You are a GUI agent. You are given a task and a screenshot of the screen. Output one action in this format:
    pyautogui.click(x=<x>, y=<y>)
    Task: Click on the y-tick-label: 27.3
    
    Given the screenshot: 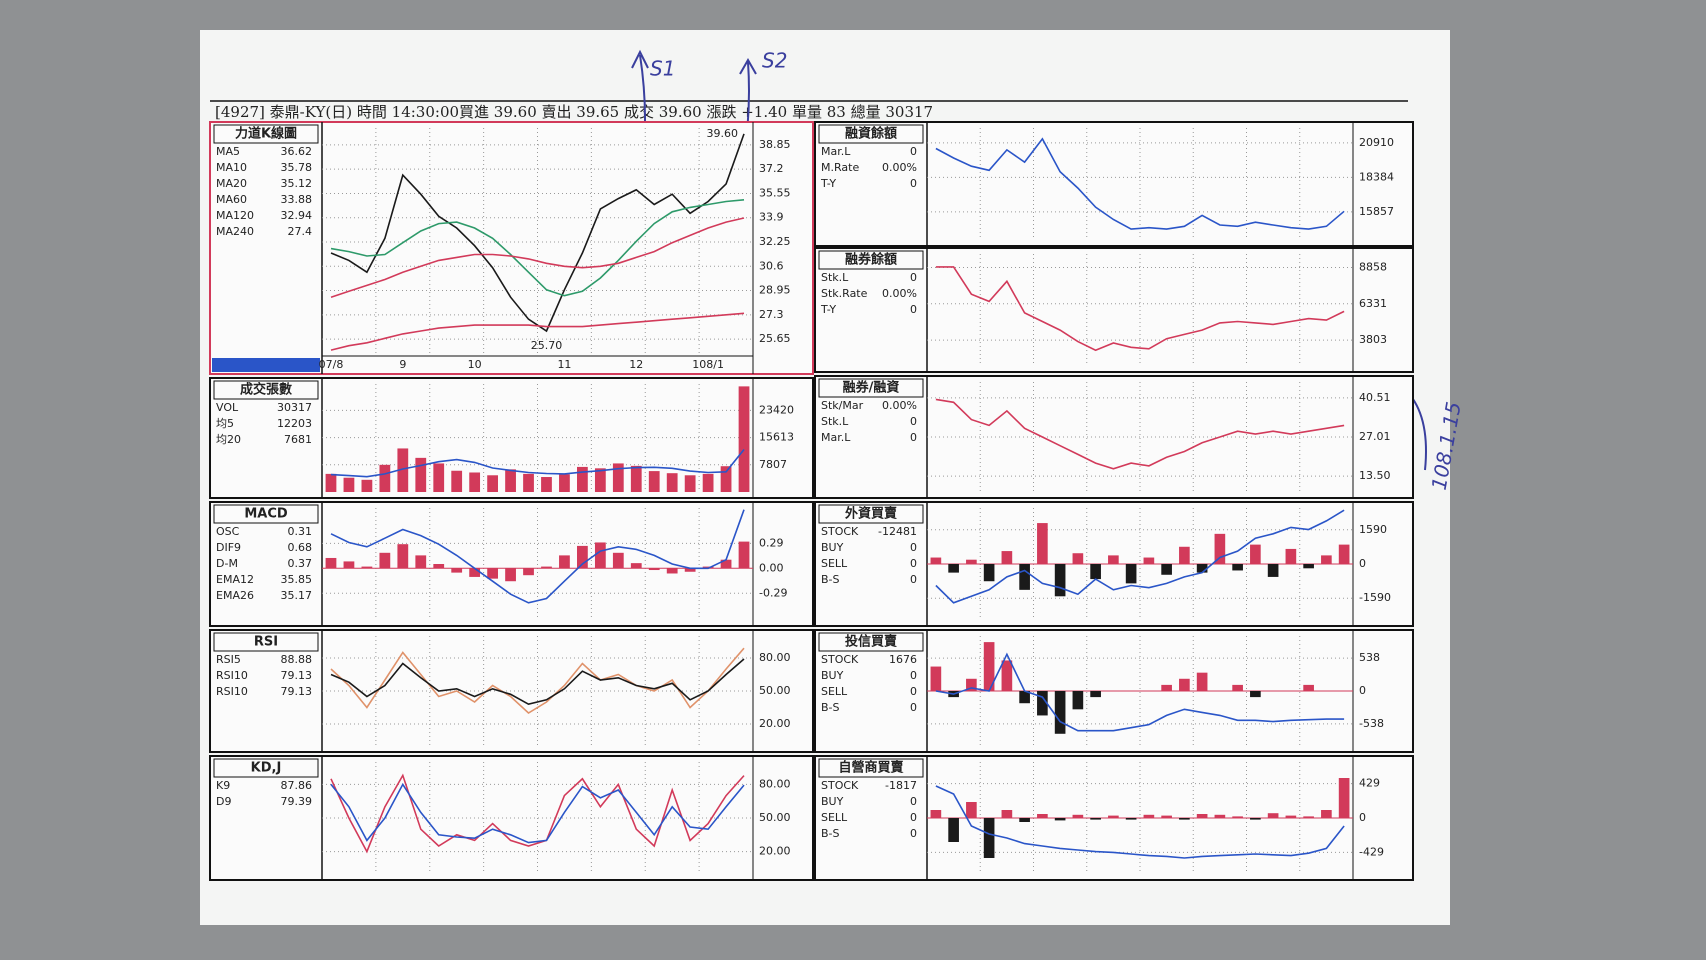 What is the action you would take?
    pyautogui.click(x=771, y=314)
    